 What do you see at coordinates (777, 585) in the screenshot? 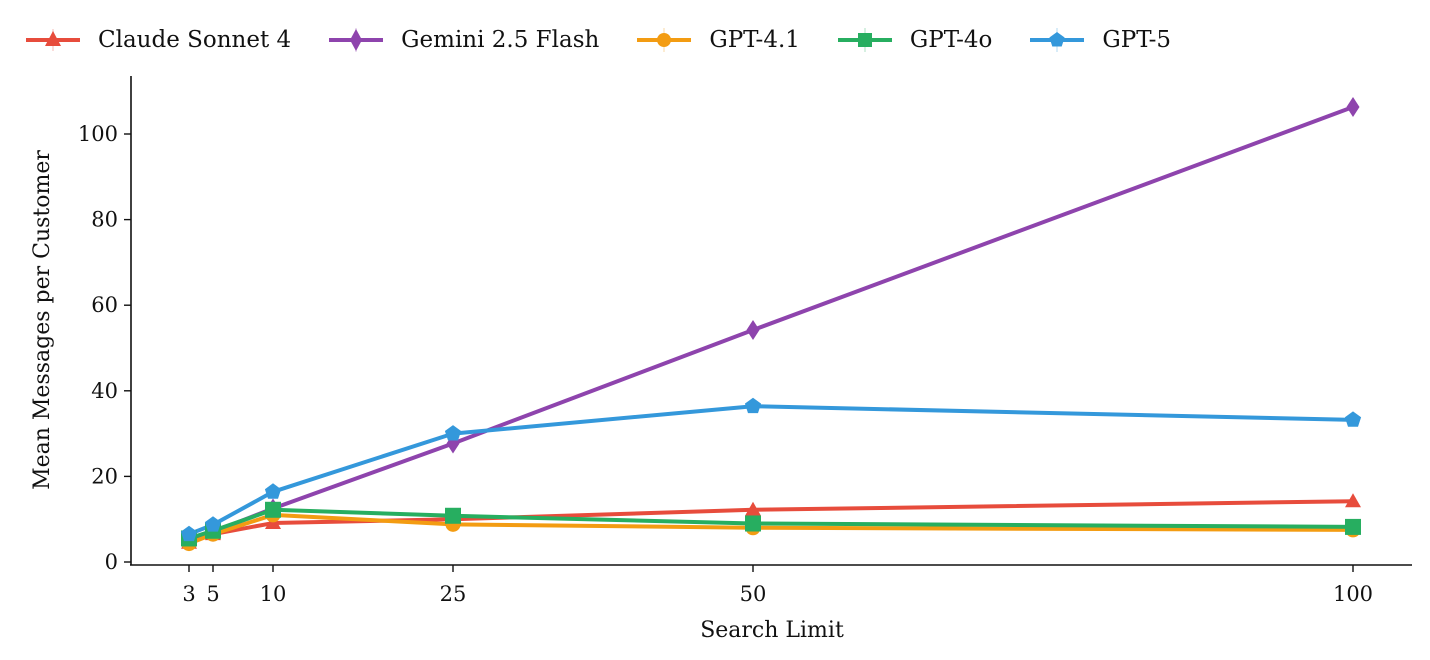
I see `x-ticks: 3 5 10 25 50 100` at bounding box center [777, 585].